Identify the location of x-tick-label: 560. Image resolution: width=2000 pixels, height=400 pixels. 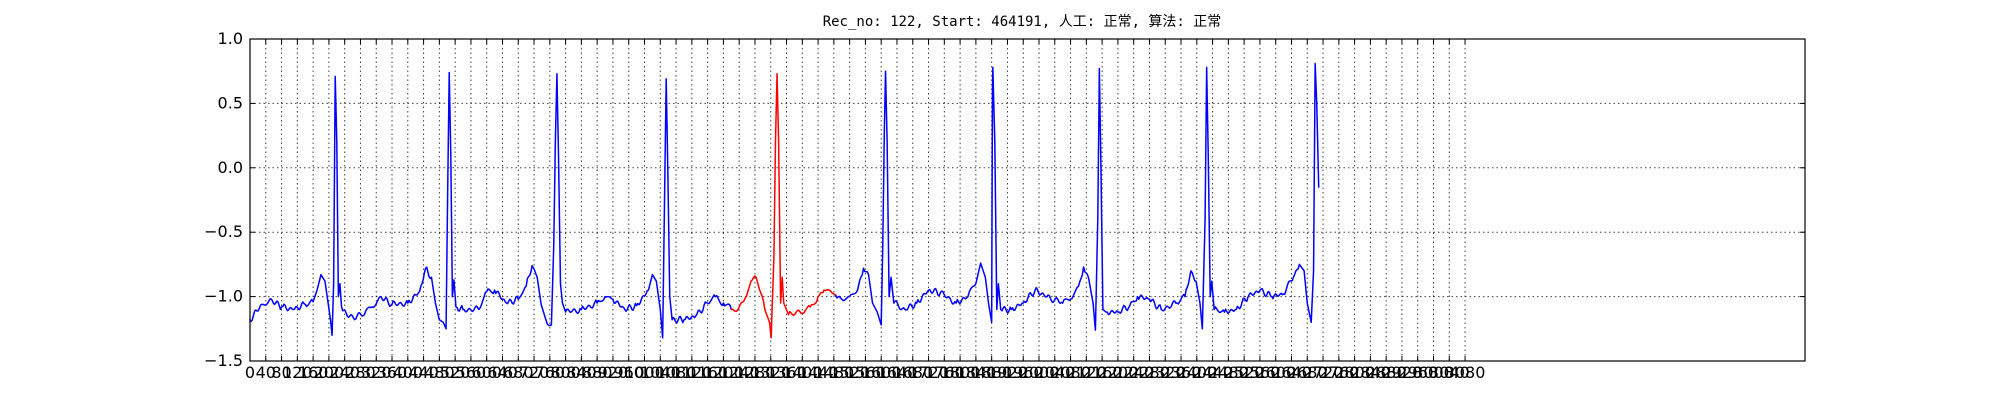
(471, 372).